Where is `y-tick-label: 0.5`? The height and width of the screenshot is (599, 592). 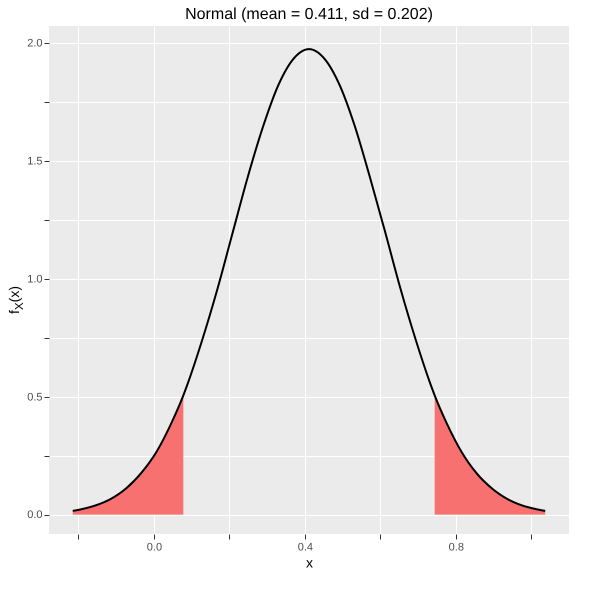 y-tick-label: 0.5 is located at coordinates (34, 397).